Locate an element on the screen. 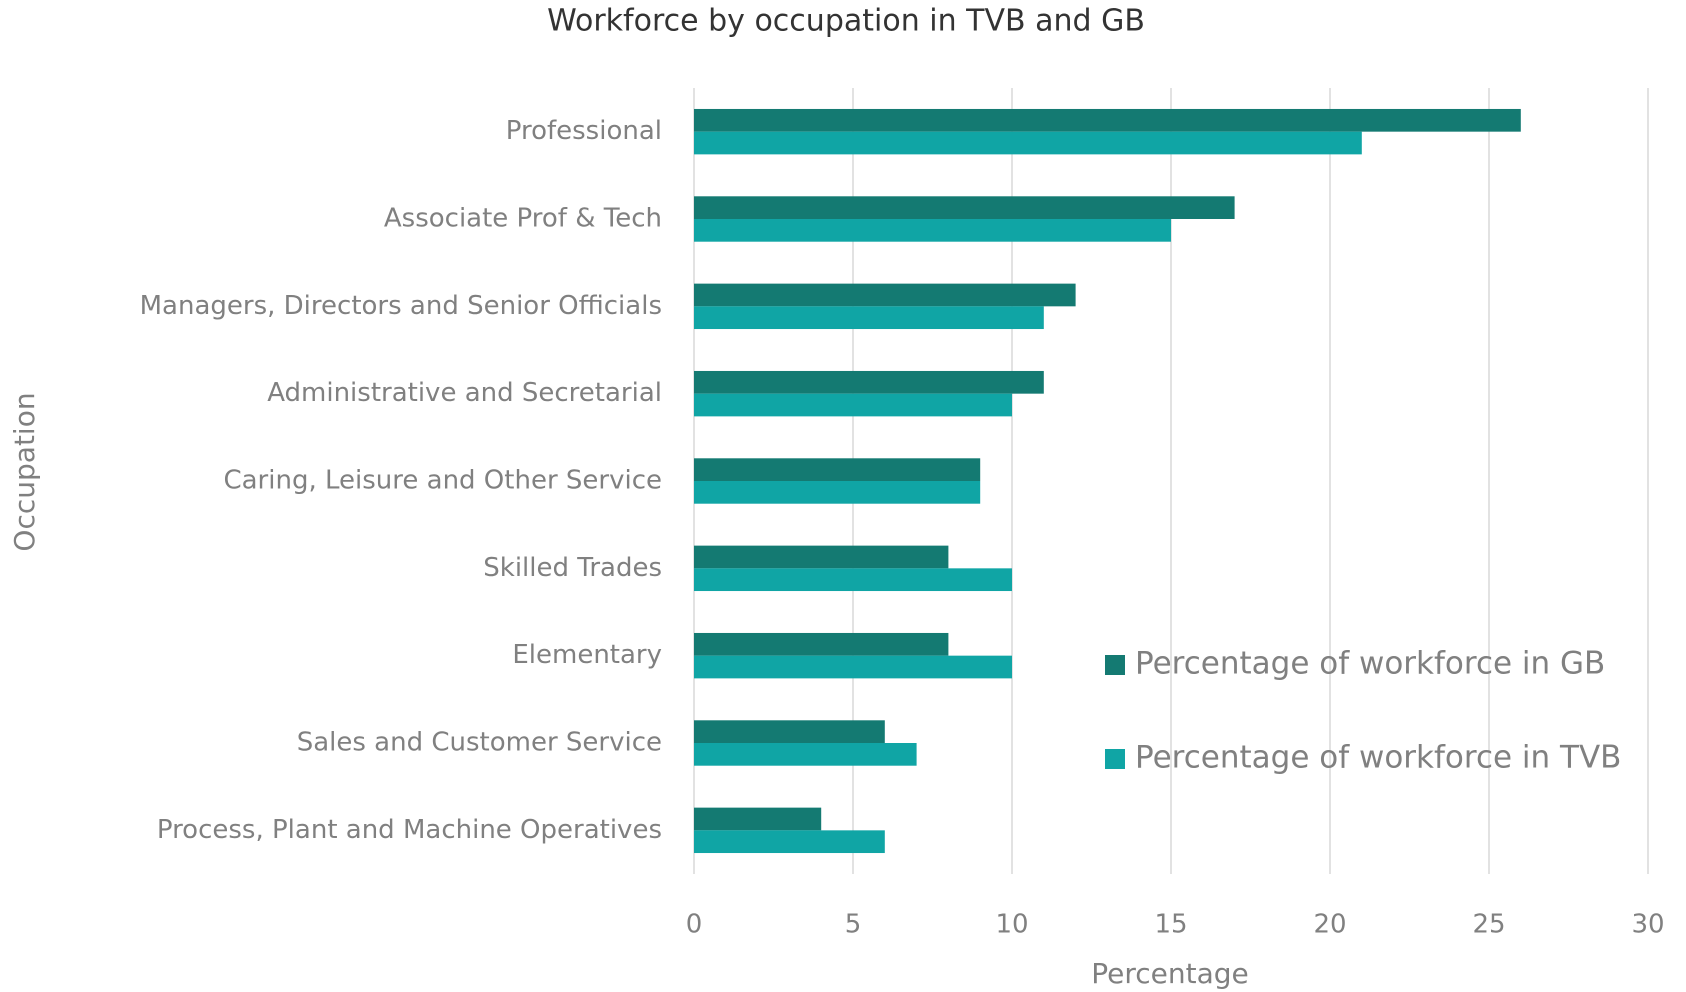 The image size is (1686, 992). x-tick-label: 30 is located at coordinates (1647, 925).